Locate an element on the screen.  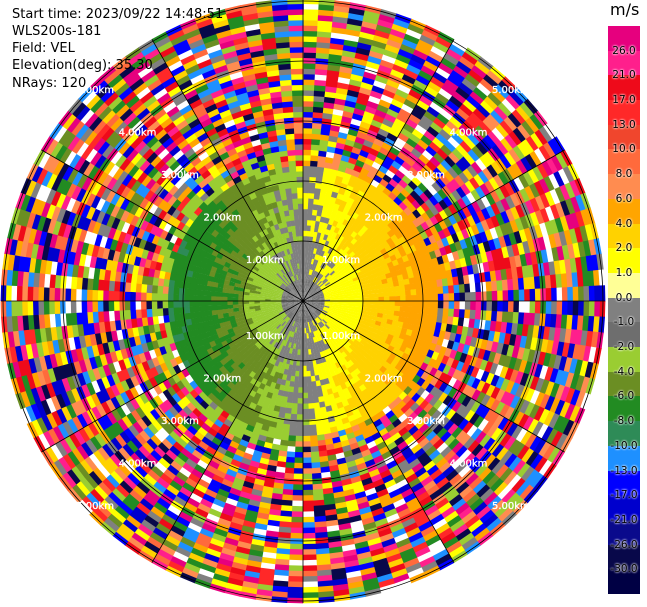
colorbar-tick-label: -26.0 is located at coordinates (624, 544).